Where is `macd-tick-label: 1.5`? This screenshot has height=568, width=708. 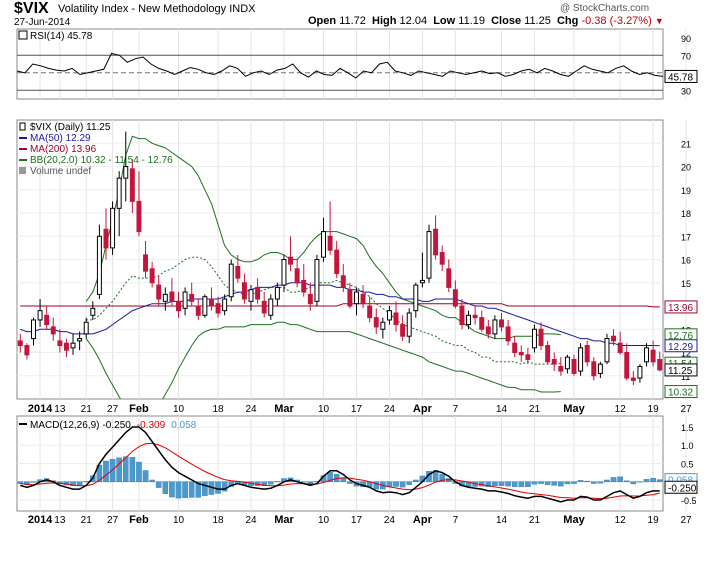 macd-tick-label: 1.5 is located at coordinates (687, 428).